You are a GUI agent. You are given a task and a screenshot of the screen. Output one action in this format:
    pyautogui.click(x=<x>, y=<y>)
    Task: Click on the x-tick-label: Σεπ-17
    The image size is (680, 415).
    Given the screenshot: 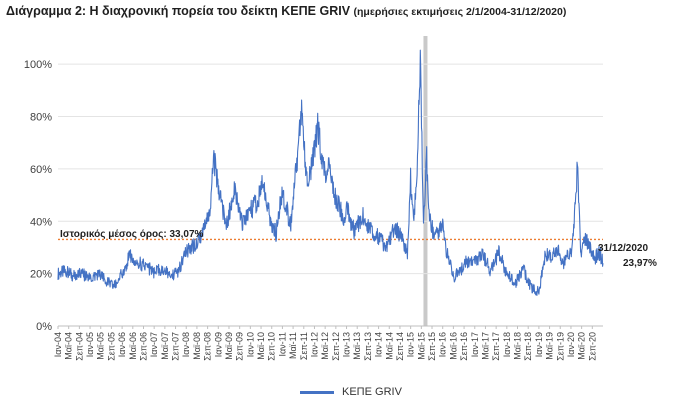 What is the action you would take?
    pyautogui.click(x=496, y=346)
    